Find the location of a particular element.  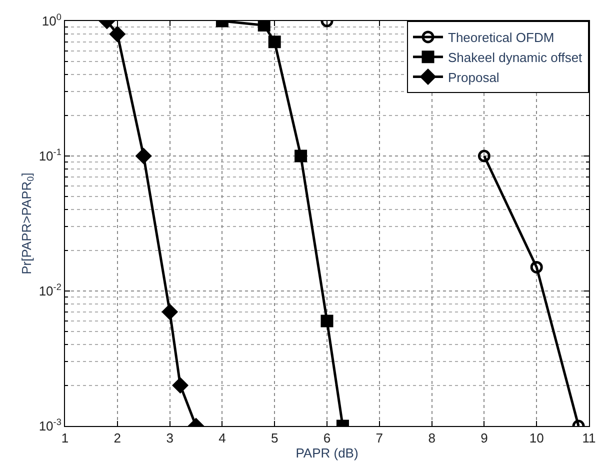

x-tick-label: 10 is located at coordinates (536, 438).